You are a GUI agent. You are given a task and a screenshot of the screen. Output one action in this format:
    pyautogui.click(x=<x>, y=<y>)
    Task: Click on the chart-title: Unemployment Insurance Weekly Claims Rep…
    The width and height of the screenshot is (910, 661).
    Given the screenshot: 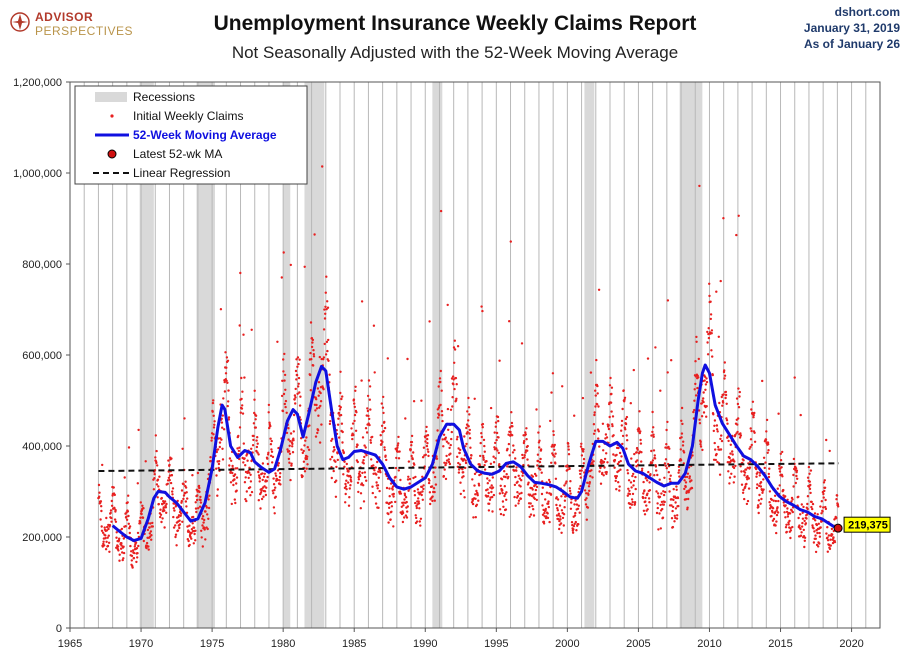 What is the action you would take?
    pyautogui.click(x=455, y=23)
    